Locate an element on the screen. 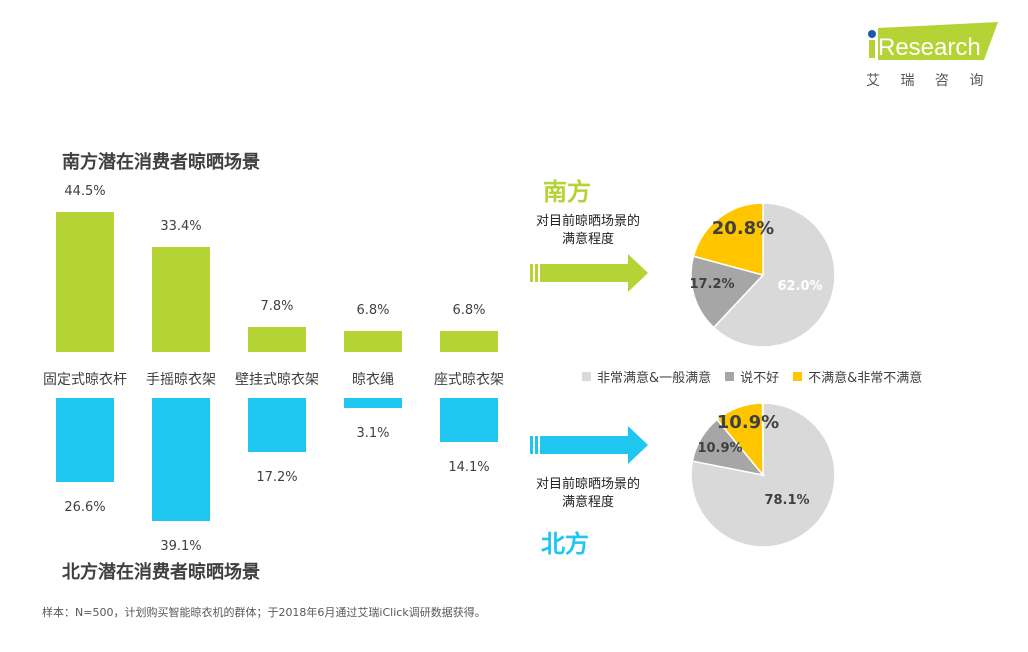 The image size is (1028, 652). north-bar-title: 北方潜在消费者晾晒场景 is located at coordinates (161, 572).